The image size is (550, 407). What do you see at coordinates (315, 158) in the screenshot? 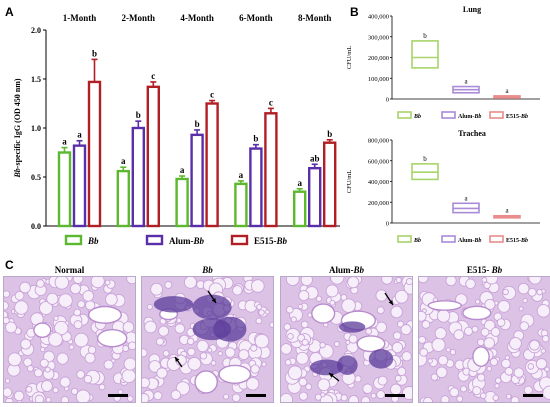
I see `a-sig-letter: ab` at bounding box center [315, 158].